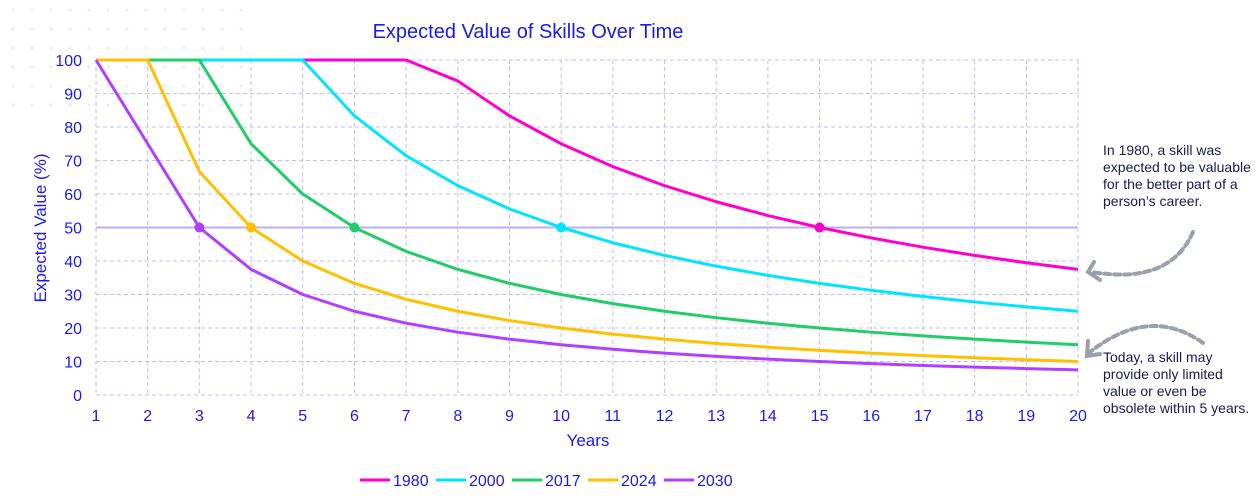  I want to click on legend-label-1980: 1980, so click(411, 481).